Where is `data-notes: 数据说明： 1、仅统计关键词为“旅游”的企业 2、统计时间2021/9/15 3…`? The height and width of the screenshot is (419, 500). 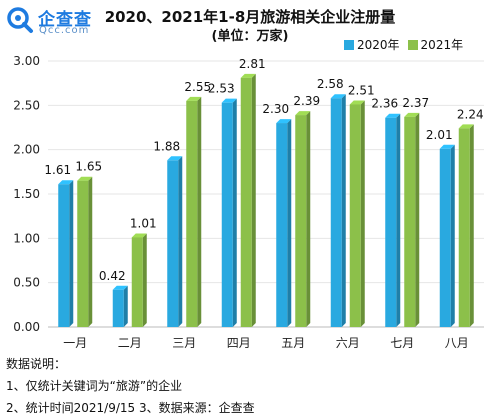
data-notes: 数据说明： 1、仅统计关键词为“旅游”的企业 2、统计时间2021/9/15 3… is located at coordinates (130, 386).